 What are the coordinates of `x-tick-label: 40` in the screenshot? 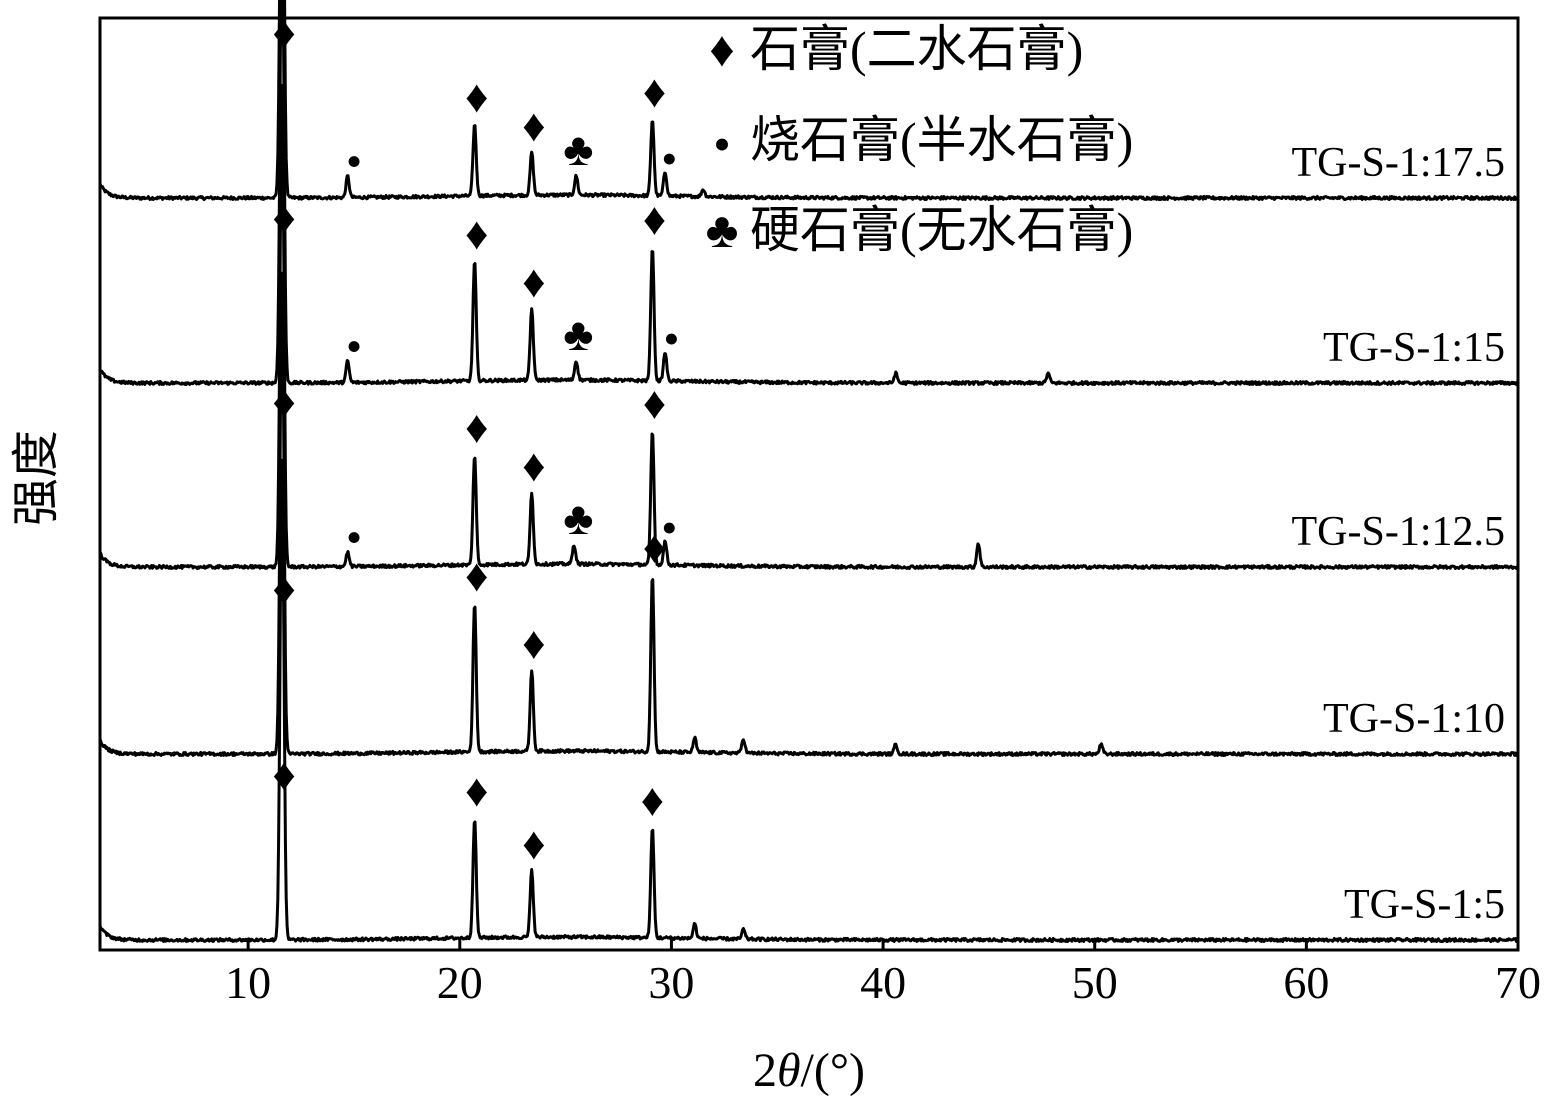 It's located at (883, 982).